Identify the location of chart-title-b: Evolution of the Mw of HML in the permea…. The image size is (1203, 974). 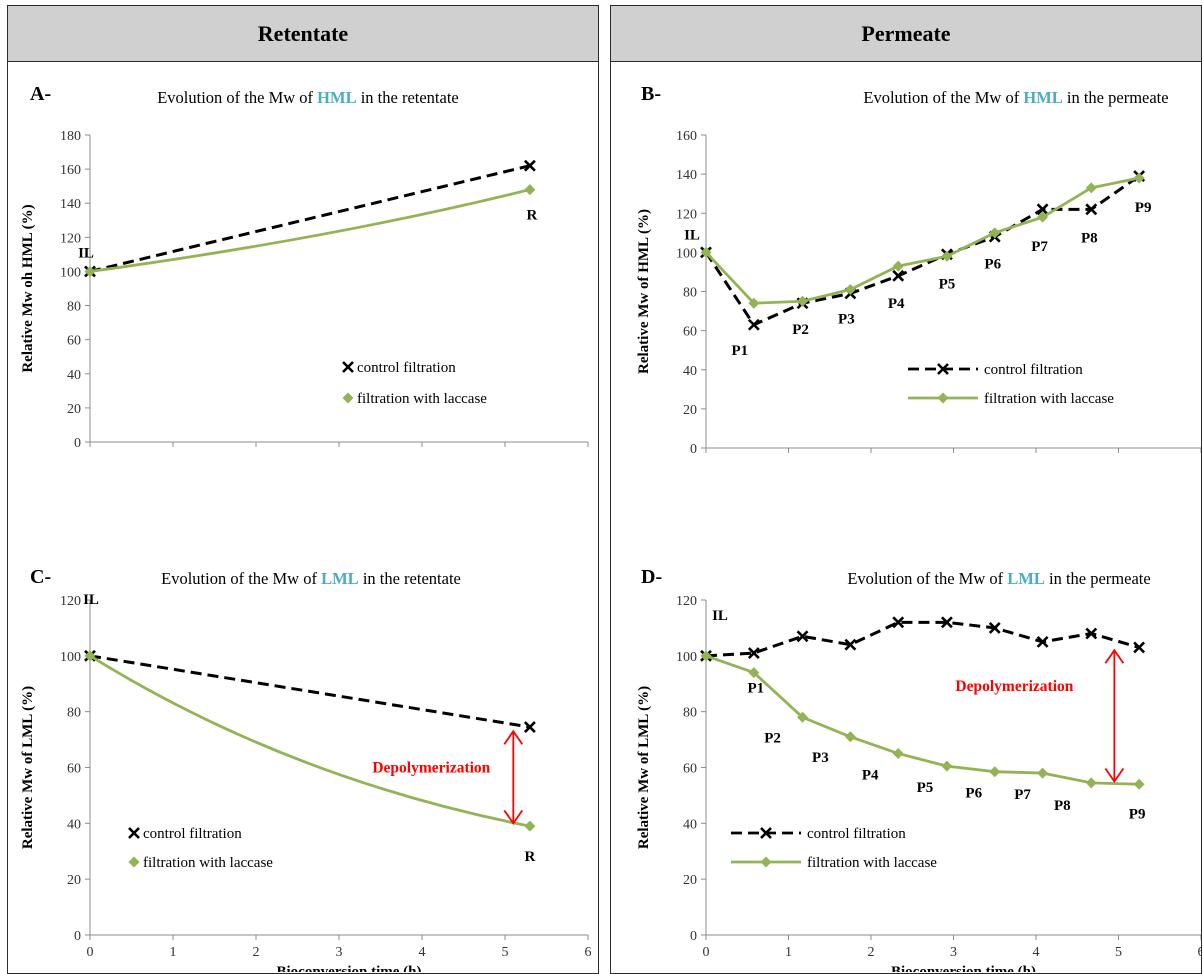
(1015, 97).